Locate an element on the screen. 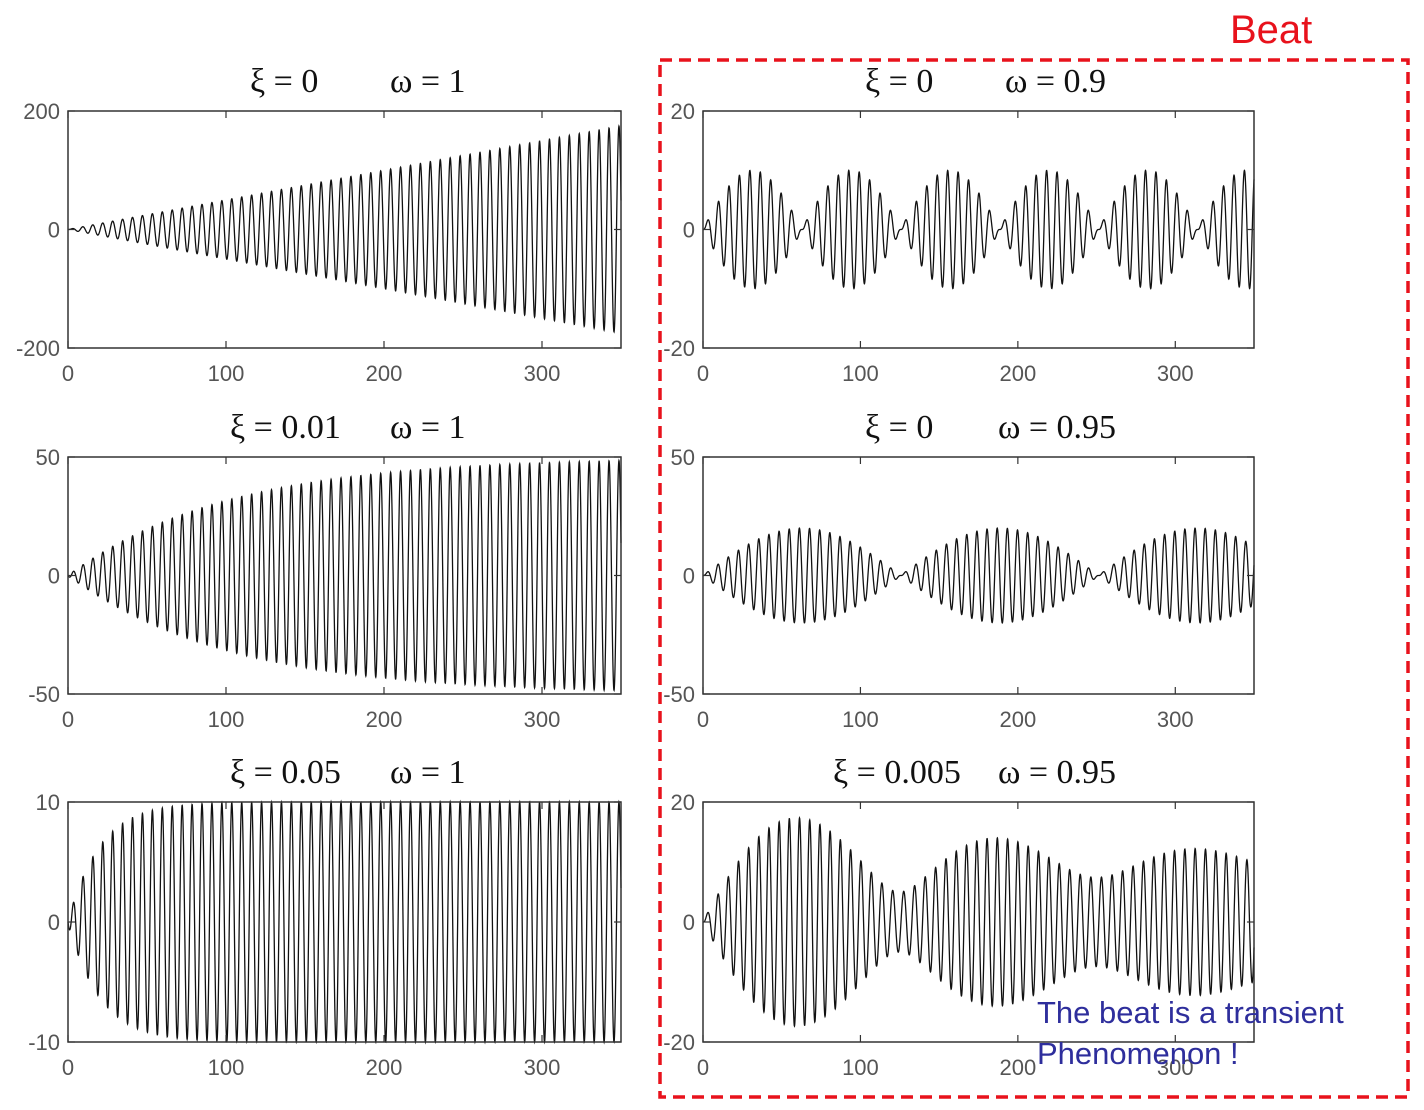  note-line-1: The beat is a transient is located at coordinates (1190, 1012).